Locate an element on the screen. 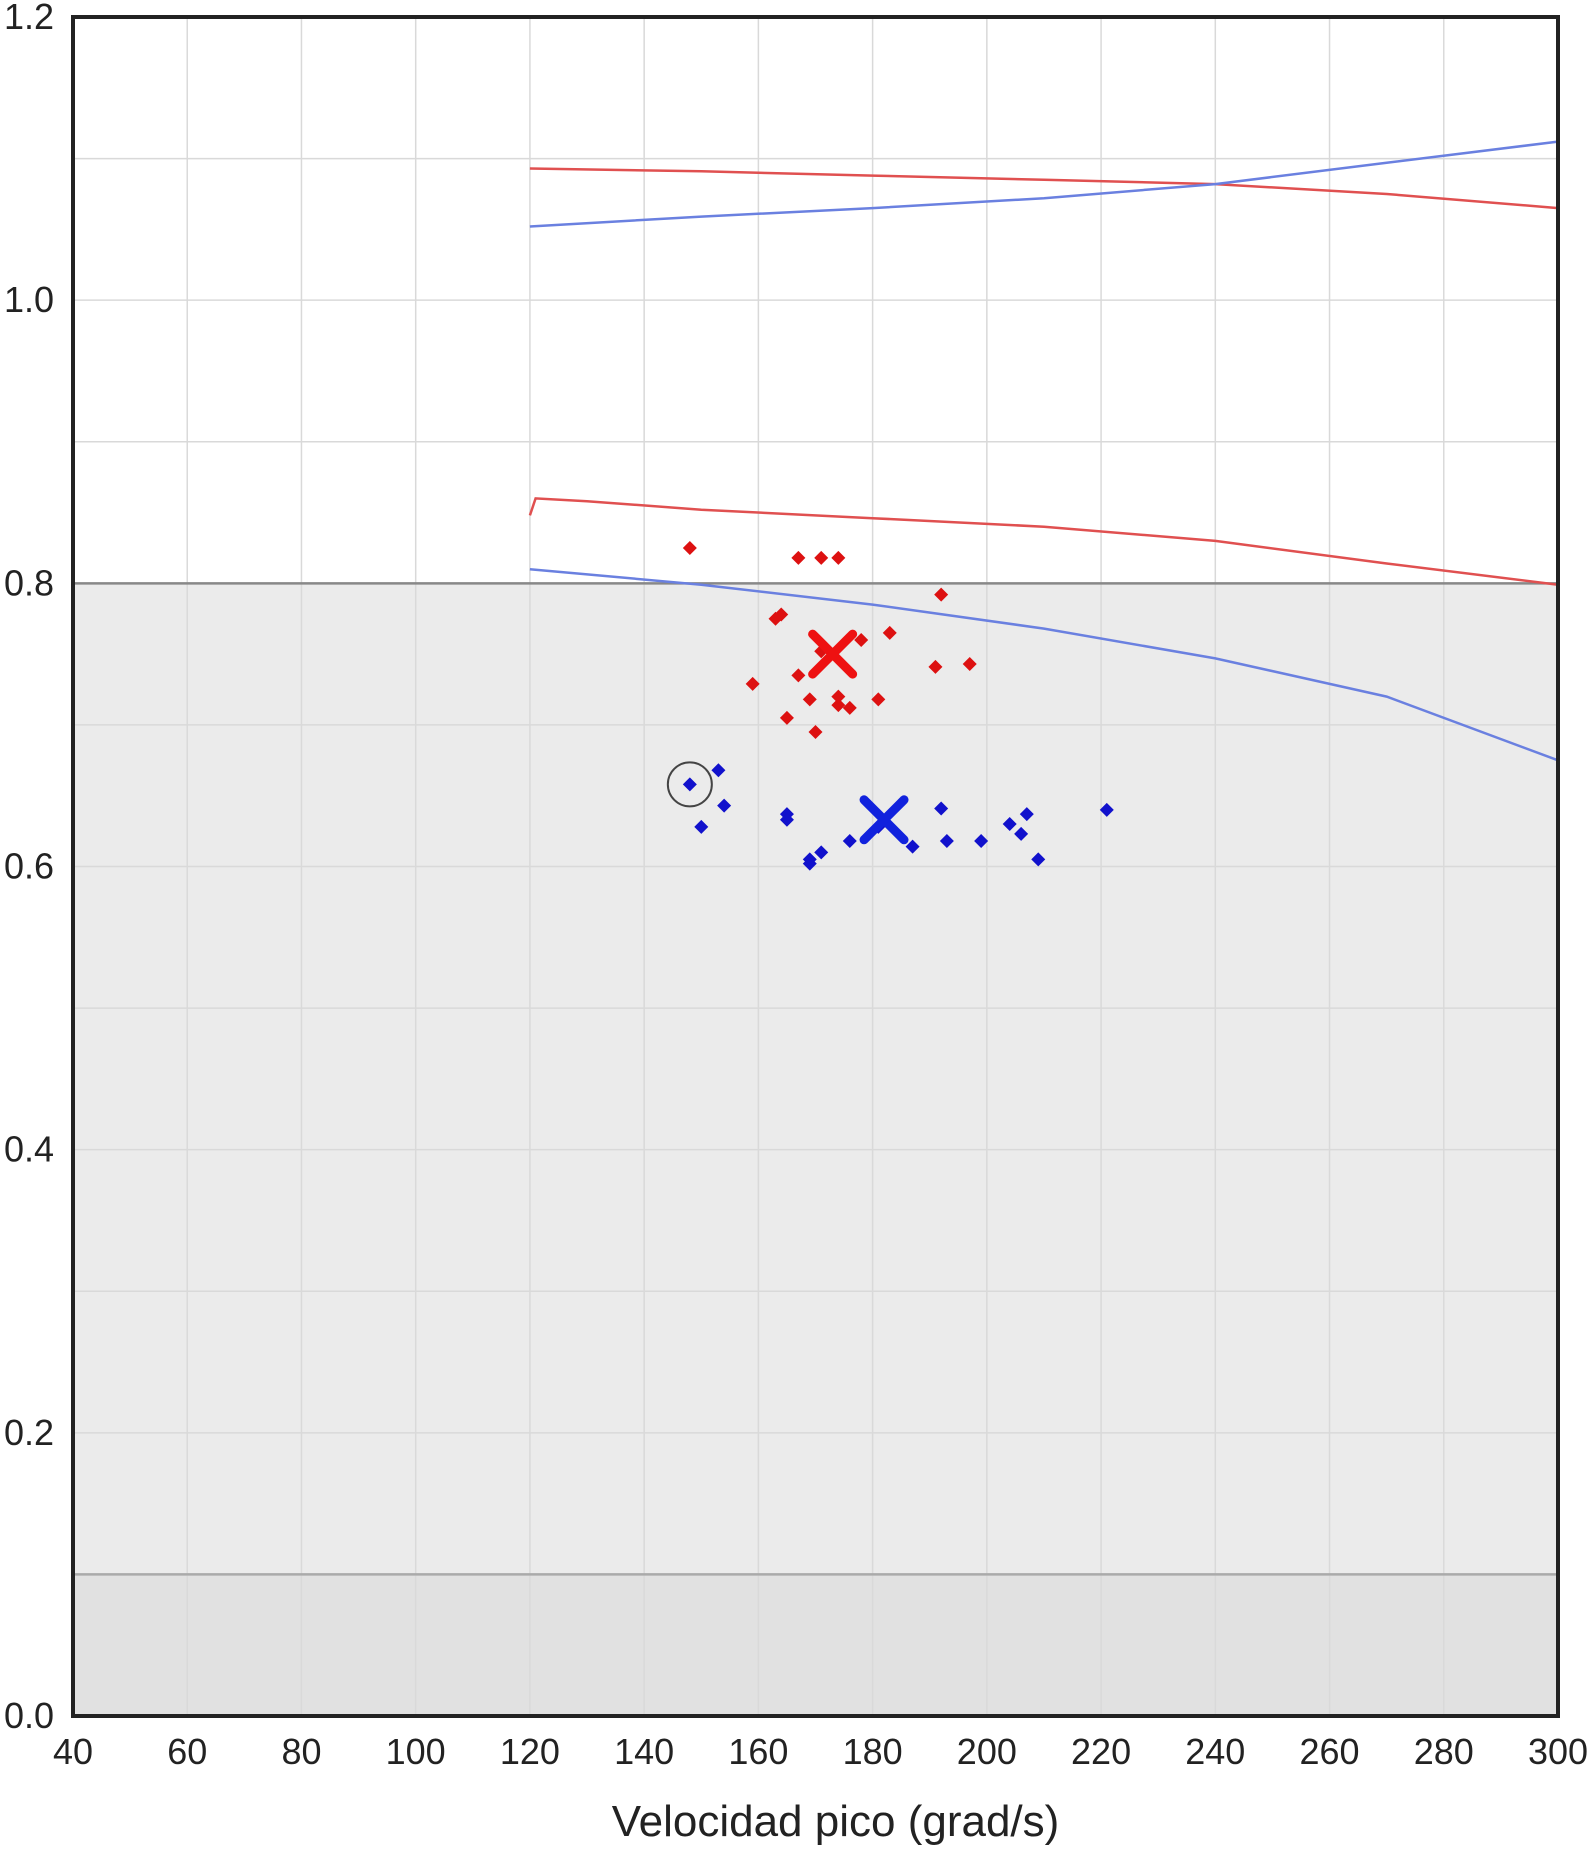 The height and width of the screenshot is (1849, 1594). x-tick-label: 60 is located at coordinates (187, 1751).